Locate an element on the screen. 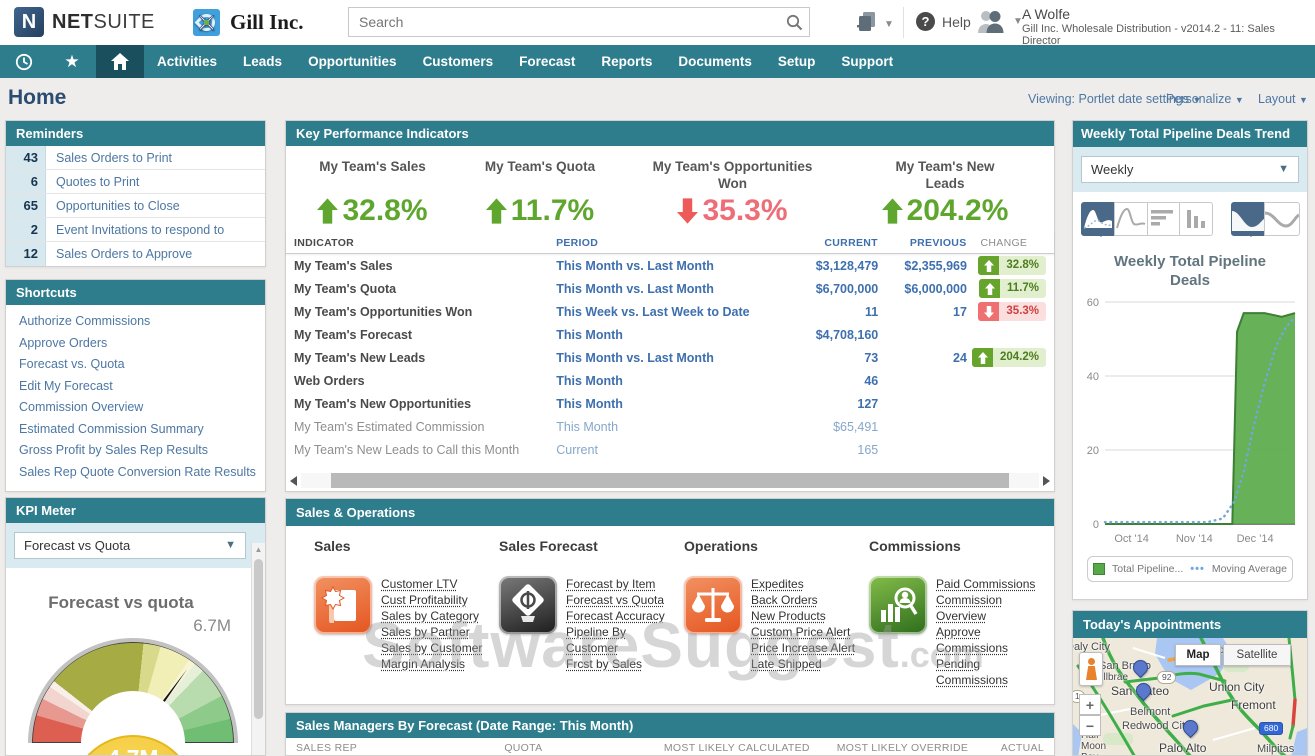 This screenshot has height=756, width=1315. so-link: Forecast by Item is located at coordinates (611, 584).